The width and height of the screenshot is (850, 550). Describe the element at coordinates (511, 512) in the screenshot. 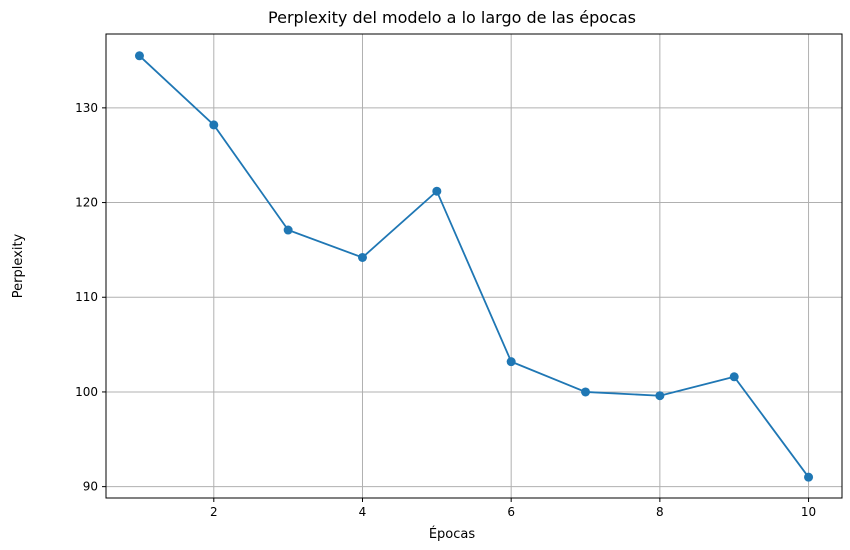

I see `x-tick-label: 6` at that location.